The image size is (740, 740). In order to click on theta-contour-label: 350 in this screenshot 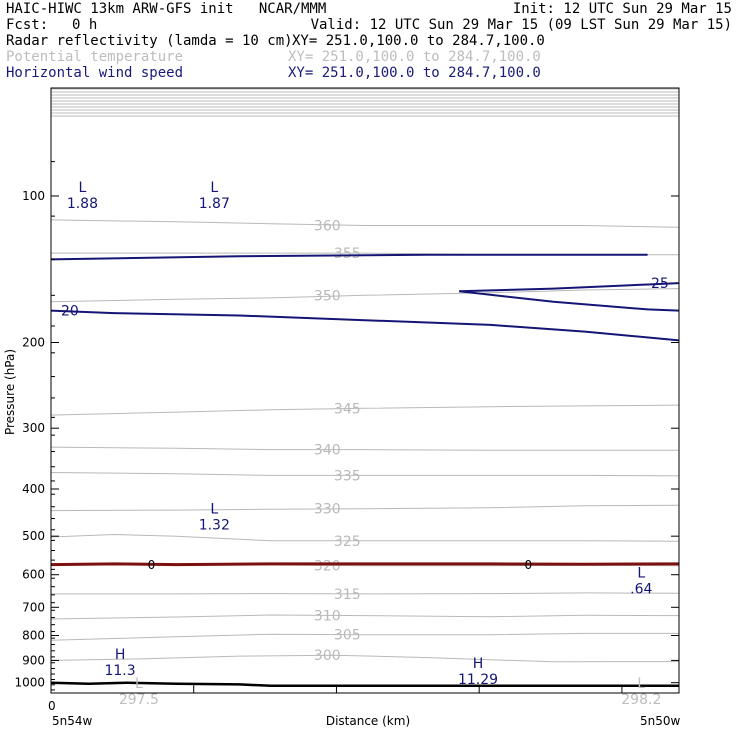, I will do `click(327, 296)`.